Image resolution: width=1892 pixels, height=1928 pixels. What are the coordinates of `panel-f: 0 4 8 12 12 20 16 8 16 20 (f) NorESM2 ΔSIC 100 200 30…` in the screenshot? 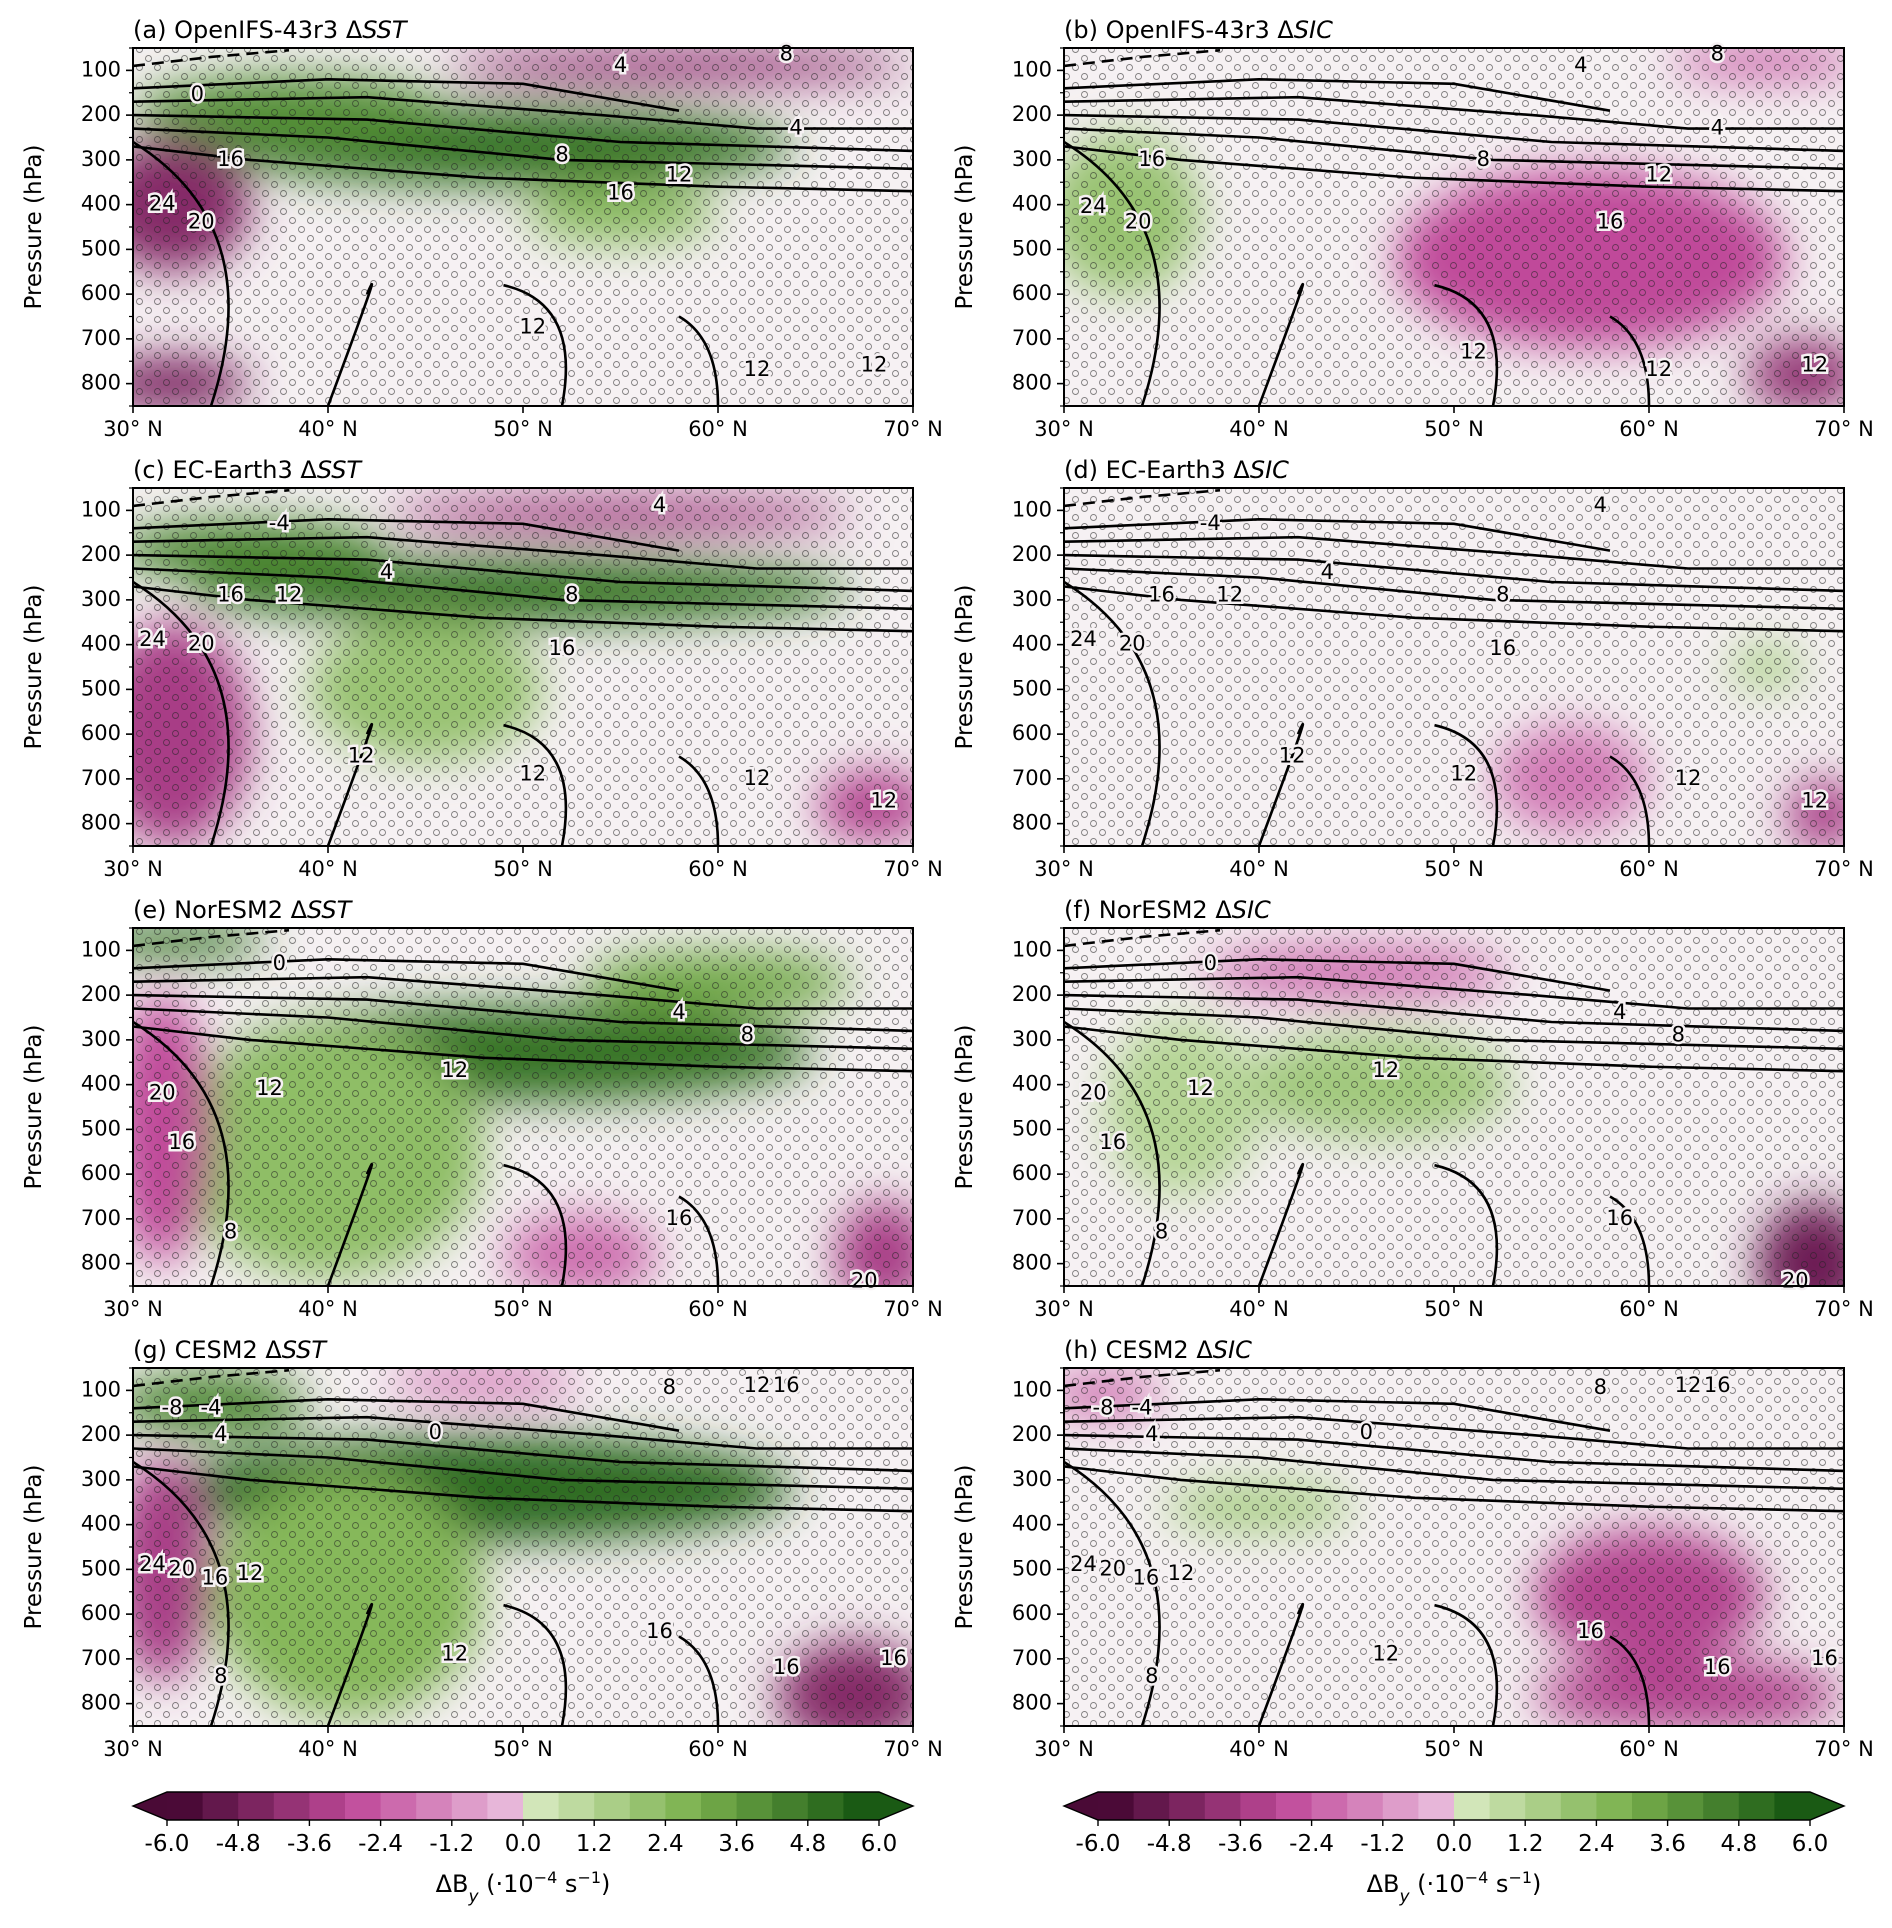 It's located at (1413, 1108).